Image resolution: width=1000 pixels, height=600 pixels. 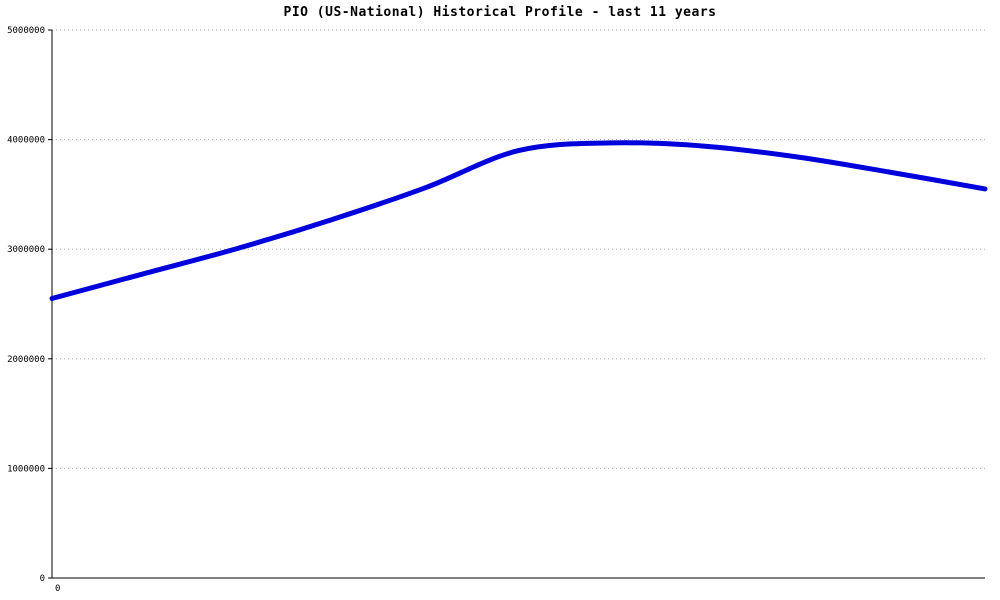 I want to click on y-axis-tick-label: 1000000, so click(x=26, y=469).